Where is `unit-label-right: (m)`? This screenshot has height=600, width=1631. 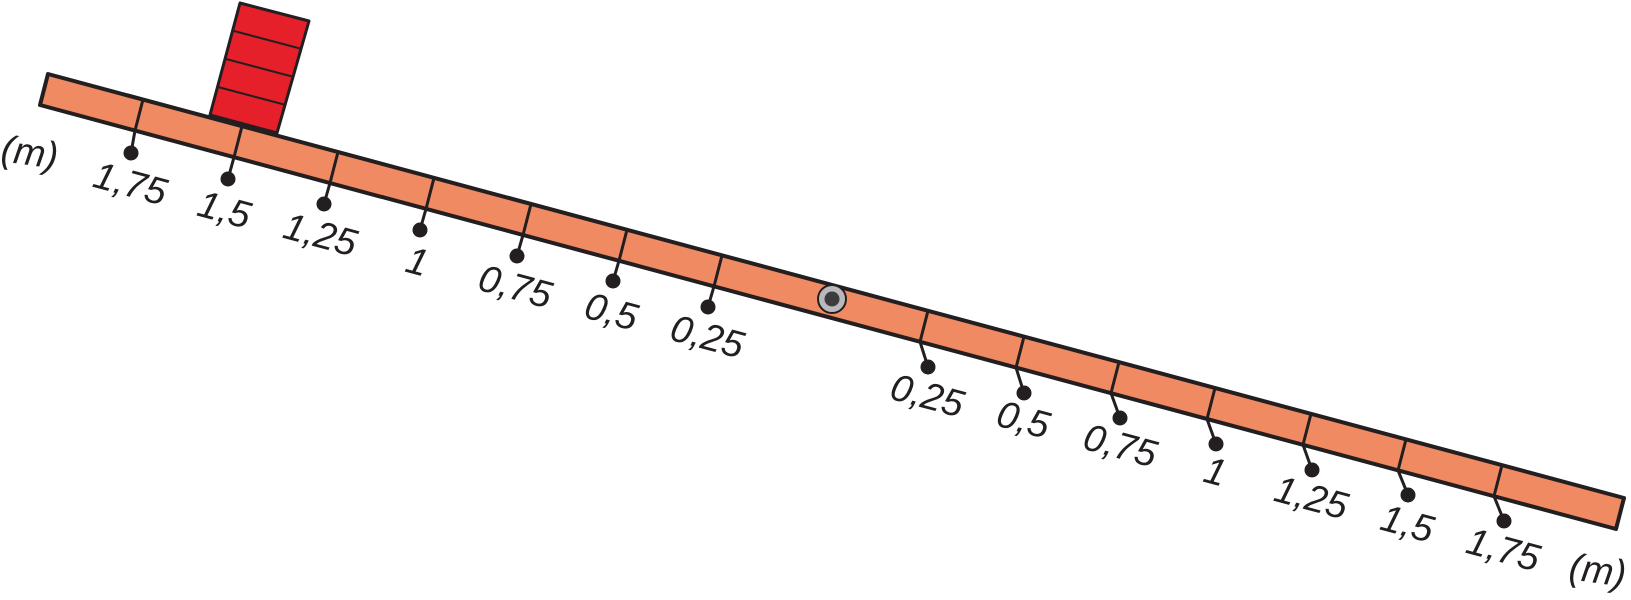
unit-label-right: (m) is located at coordinates (1598, 571).